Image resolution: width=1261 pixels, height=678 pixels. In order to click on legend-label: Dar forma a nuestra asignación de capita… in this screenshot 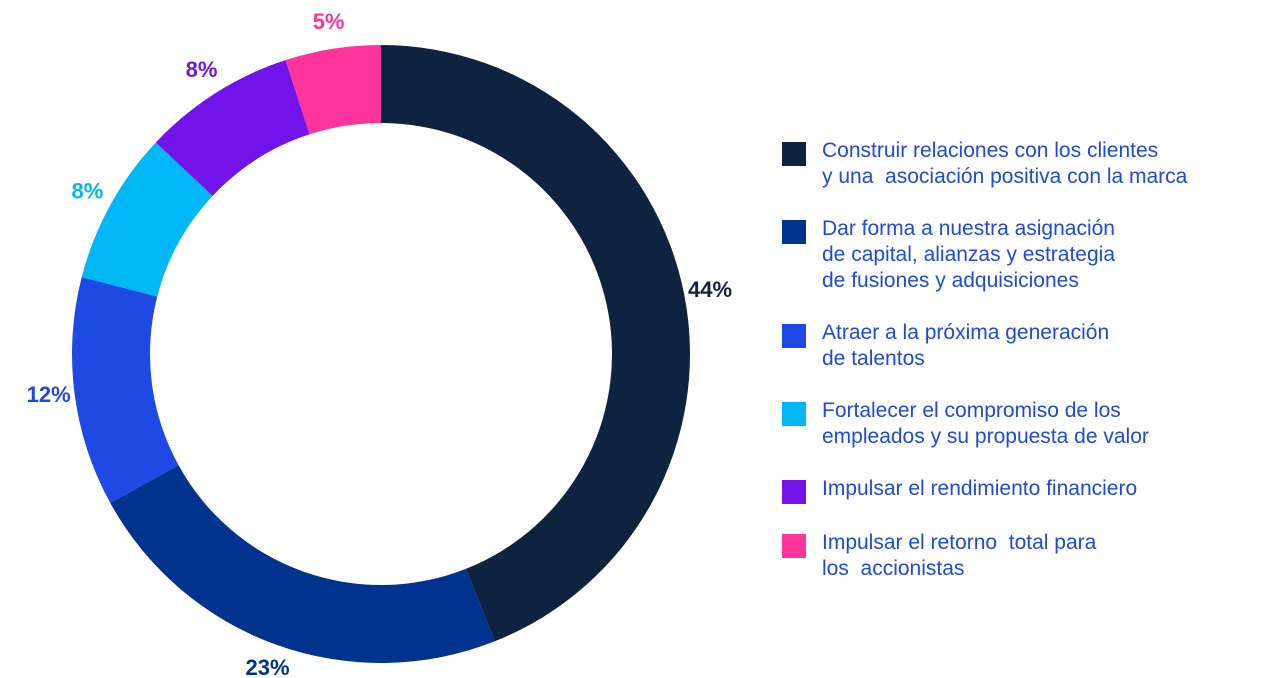, I will do `click(969, 254)`.